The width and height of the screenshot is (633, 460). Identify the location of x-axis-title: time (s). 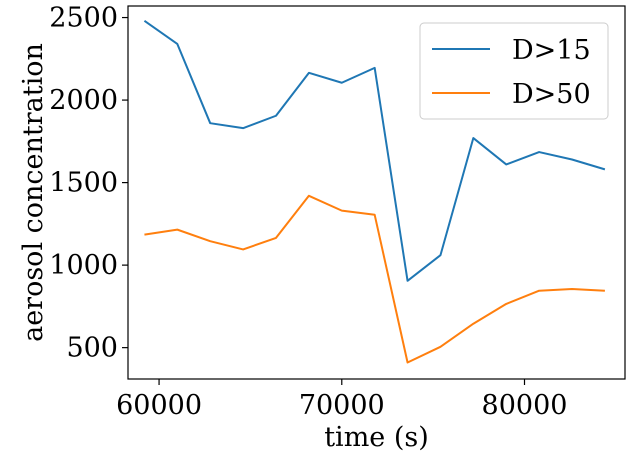
(376, 437).